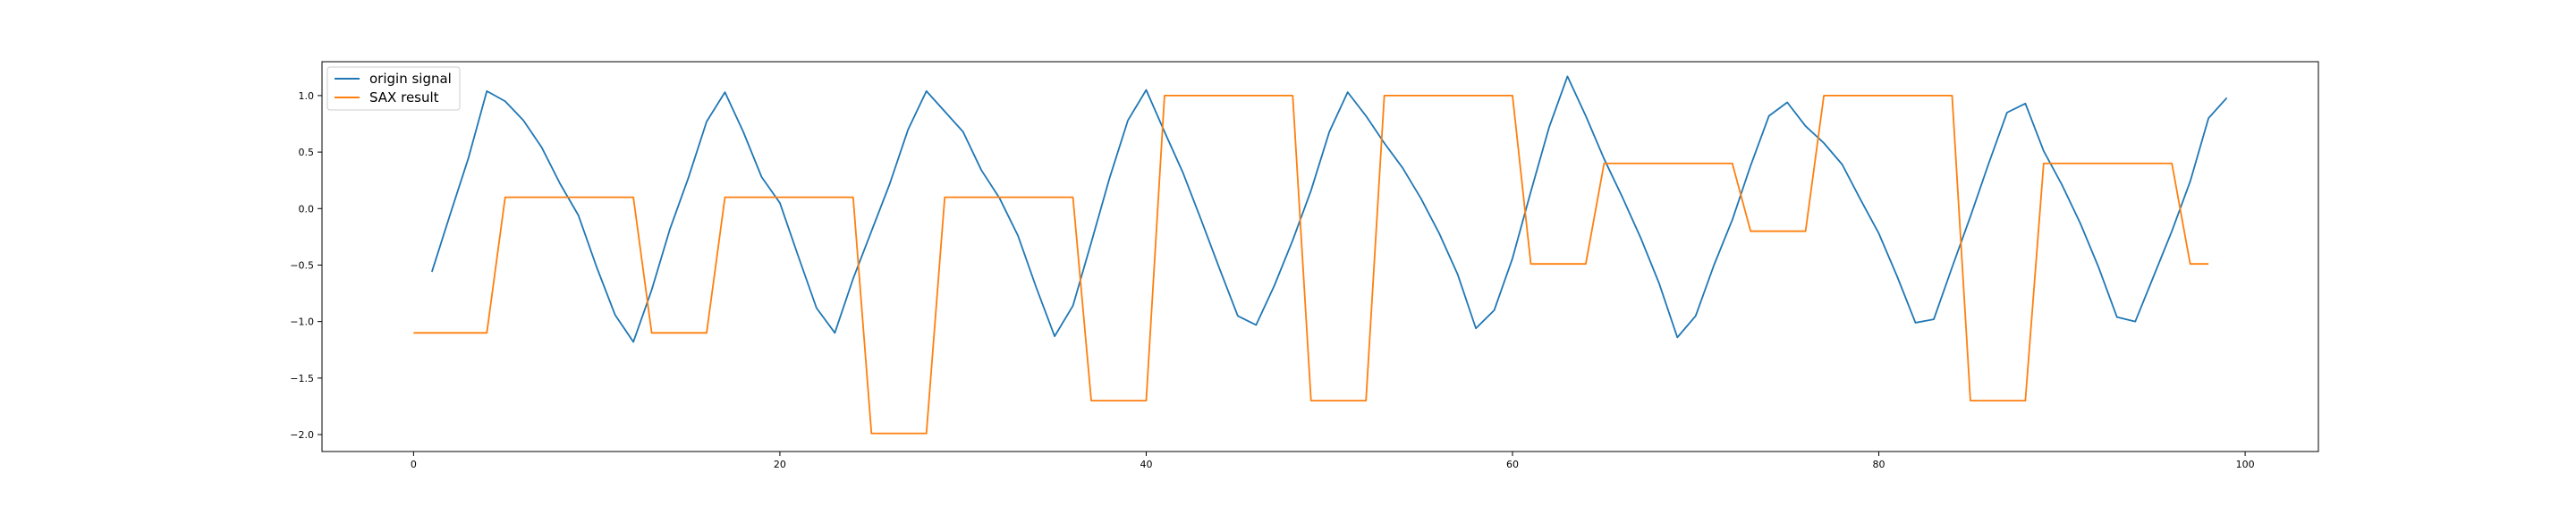  Describe the element at coordinates (404, 97) in the screenshot. I see `legend-label-sax-result: SAX result` at that location.